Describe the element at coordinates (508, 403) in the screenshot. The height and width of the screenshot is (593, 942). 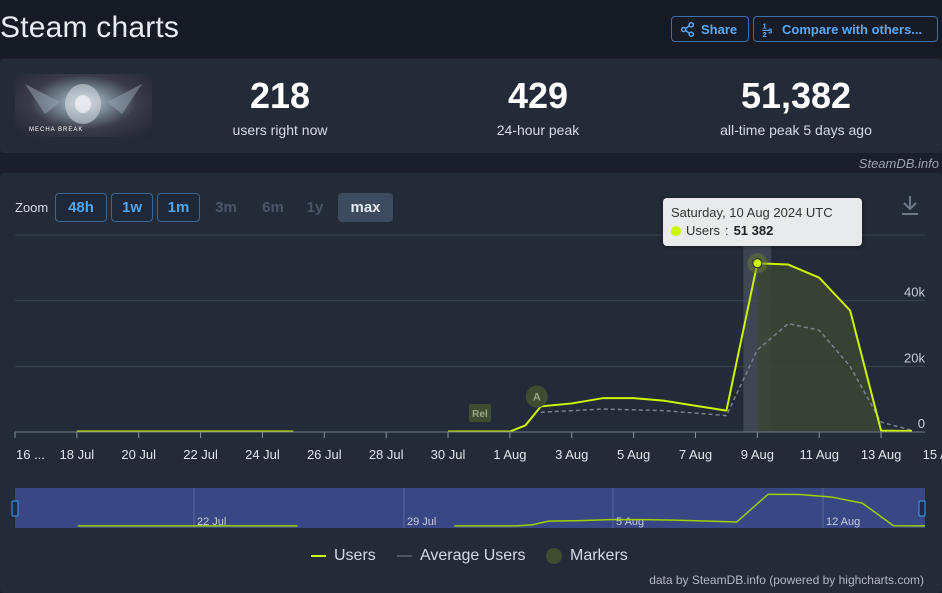
I see `event-markers: Rel A` at that location.